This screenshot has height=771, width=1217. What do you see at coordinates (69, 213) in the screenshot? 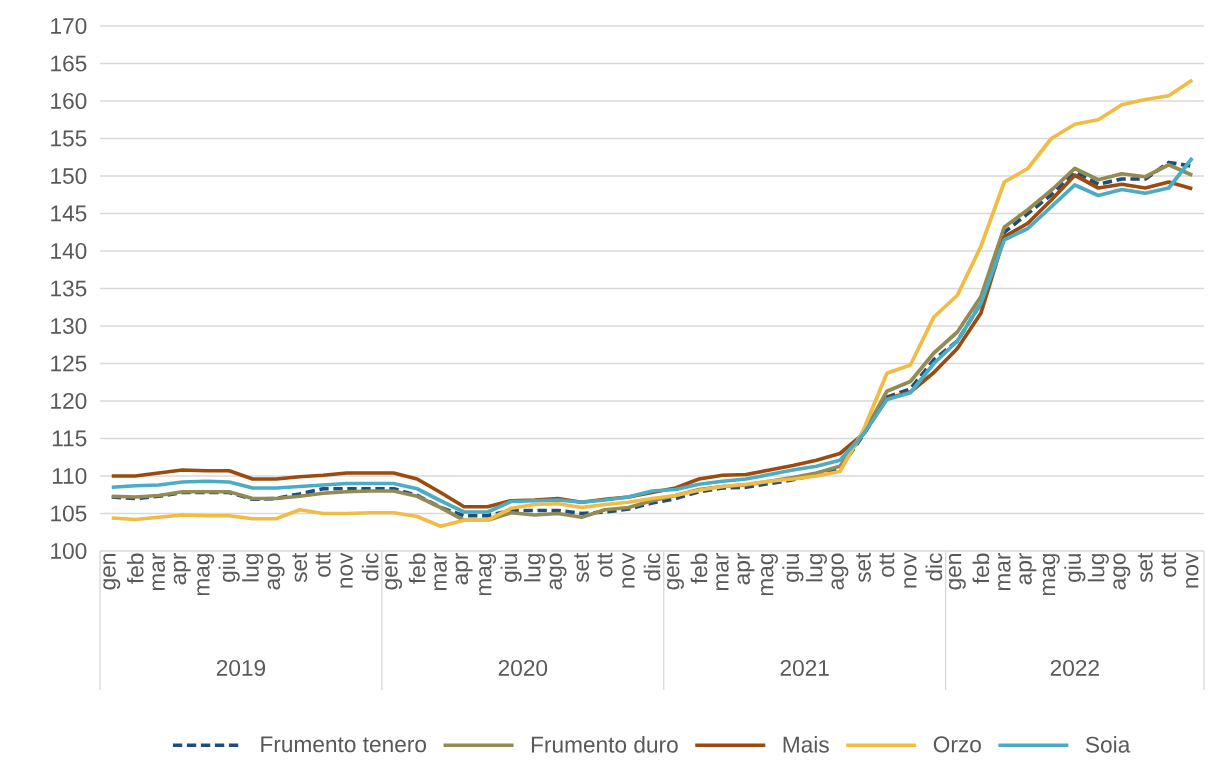
I see `y-tick-label: 145` at bounding box center [69, 213].